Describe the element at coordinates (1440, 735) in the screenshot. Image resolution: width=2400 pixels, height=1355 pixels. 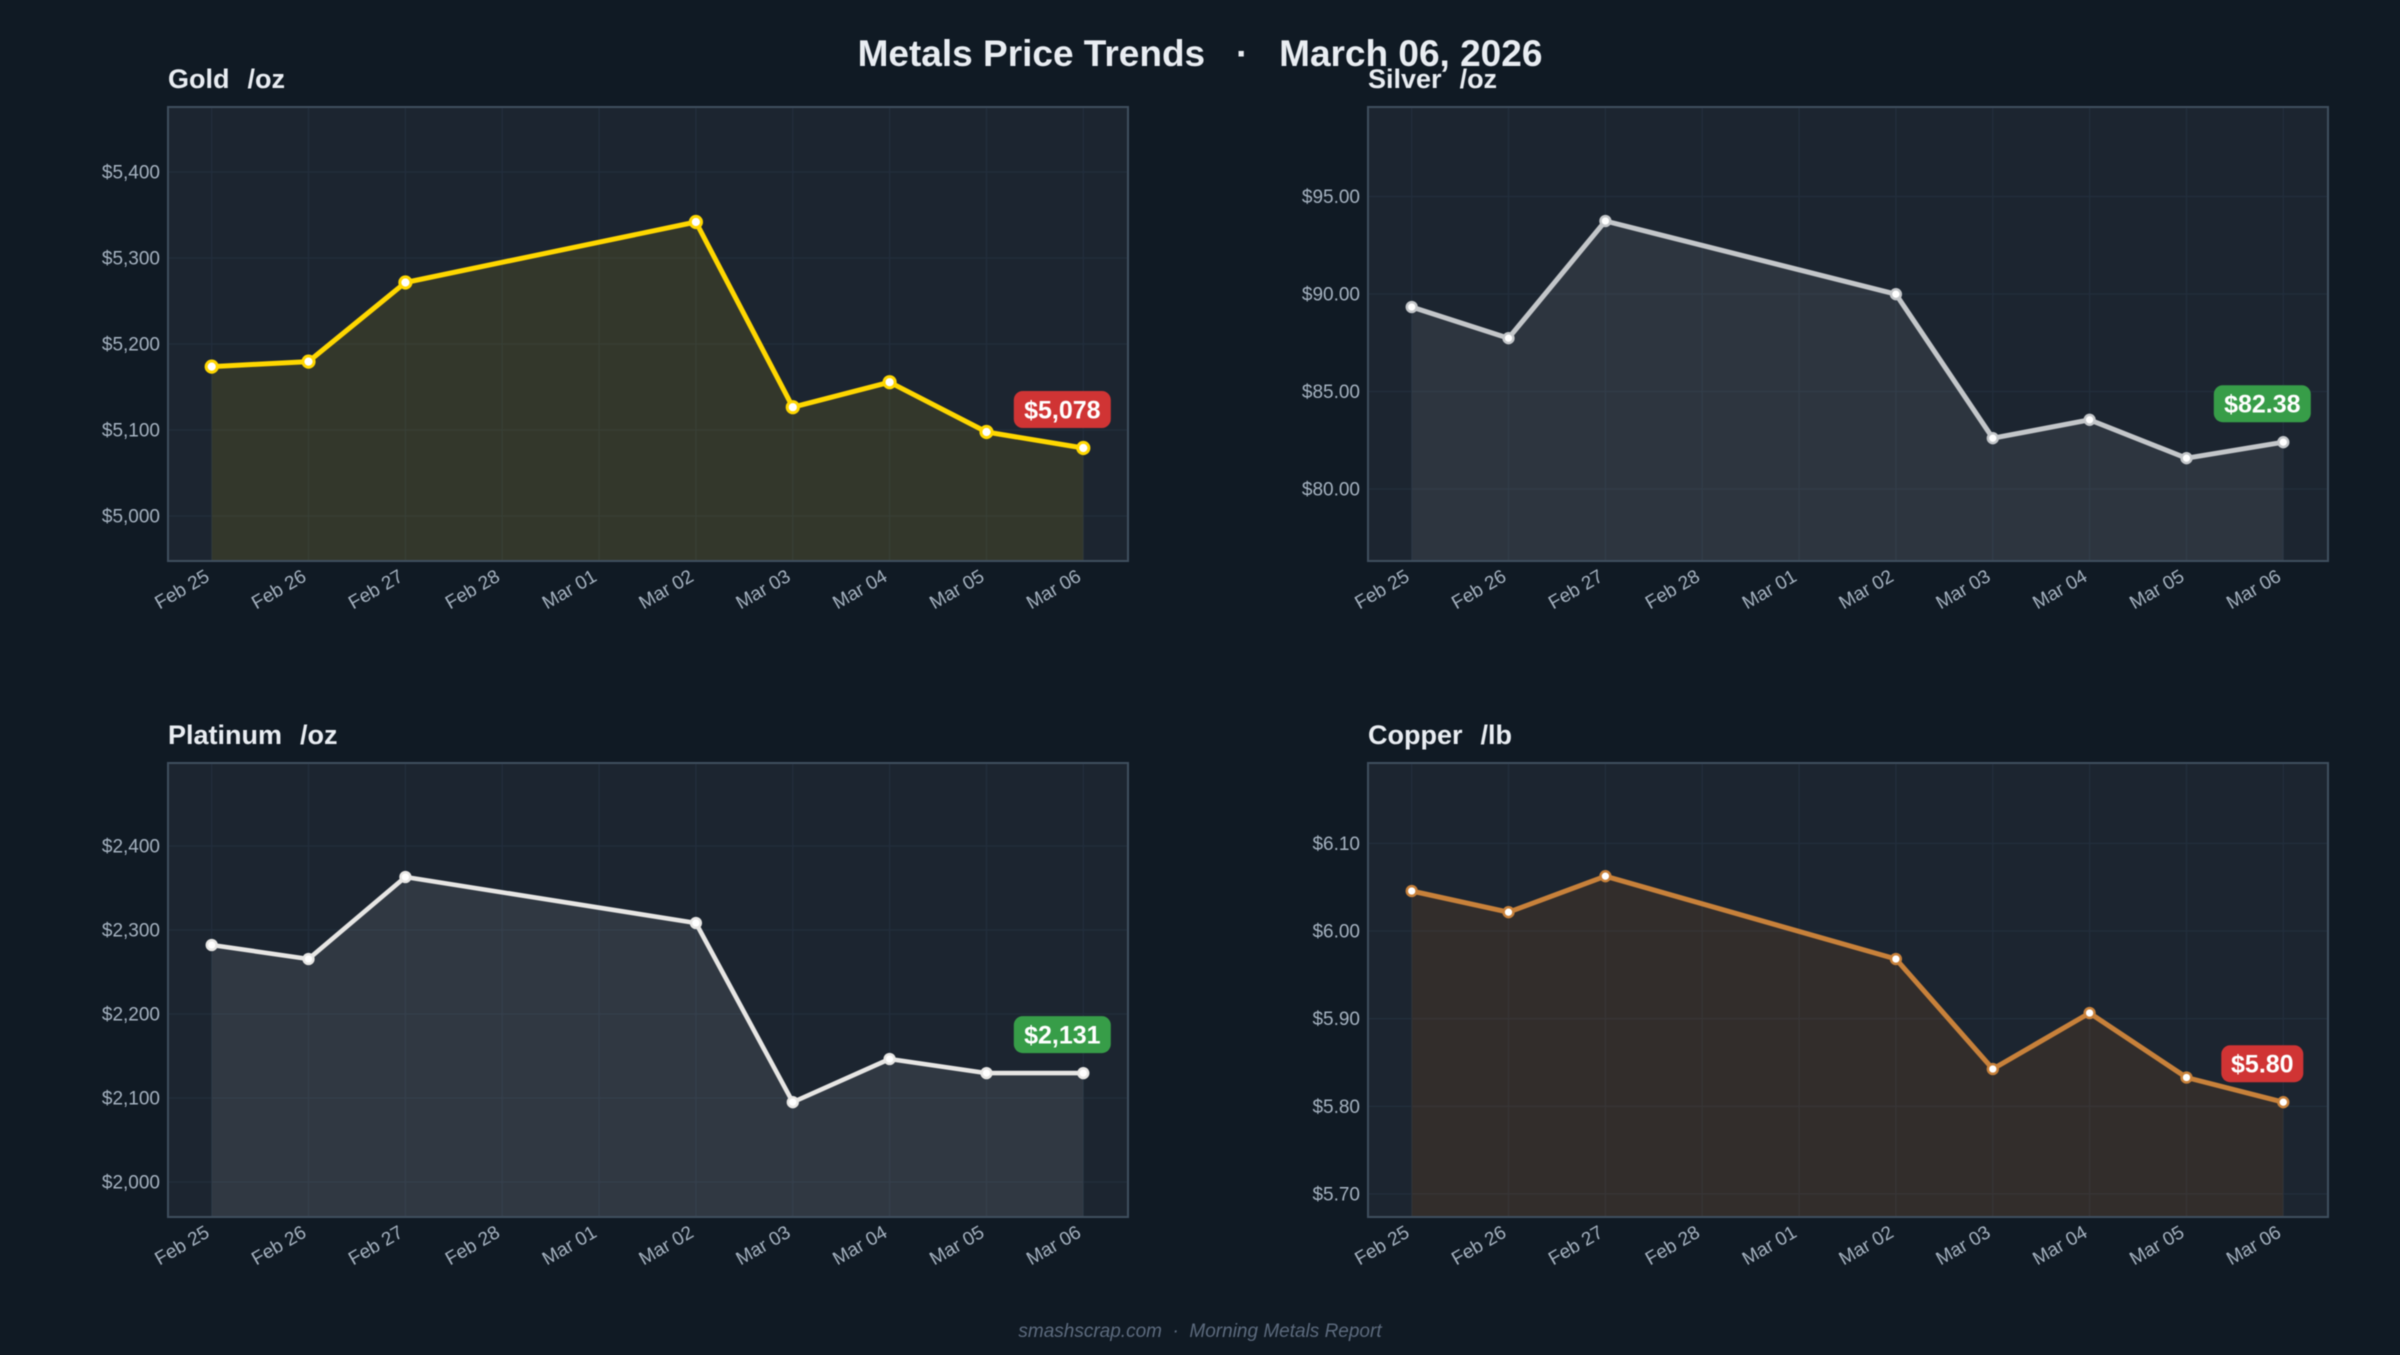
I see `svg-text: Copper/lb` at that location.